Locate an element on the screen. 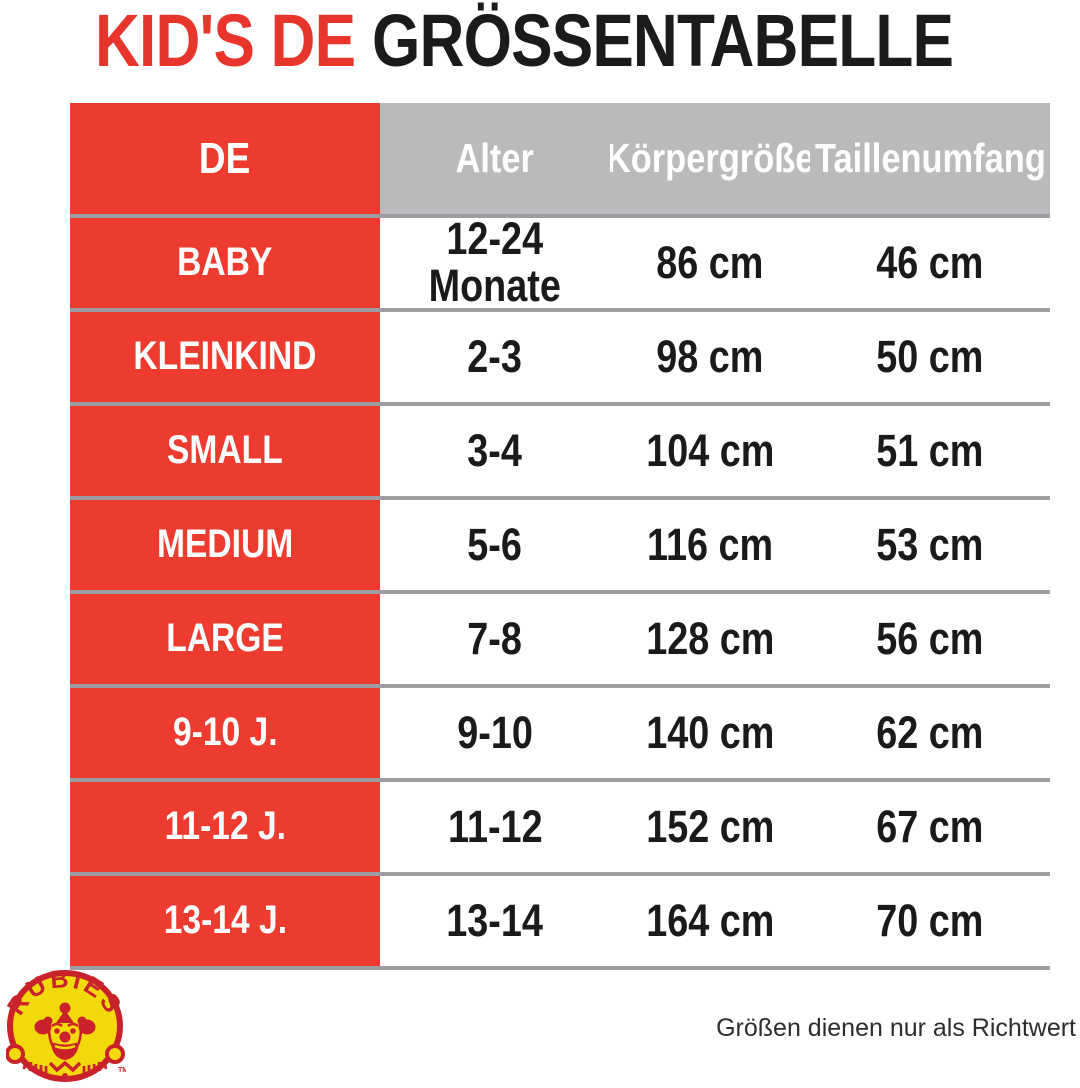  clown-hands is located at coordinates (65, 1054).